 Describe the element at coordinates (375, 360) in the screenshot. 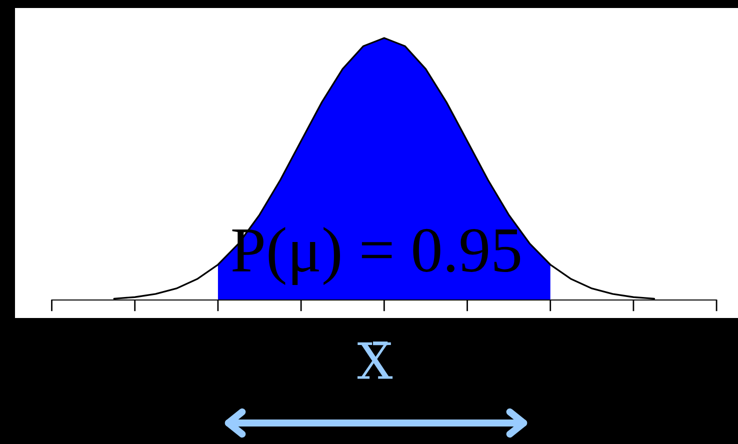

I see `x-axis-title: X̄` at that location.